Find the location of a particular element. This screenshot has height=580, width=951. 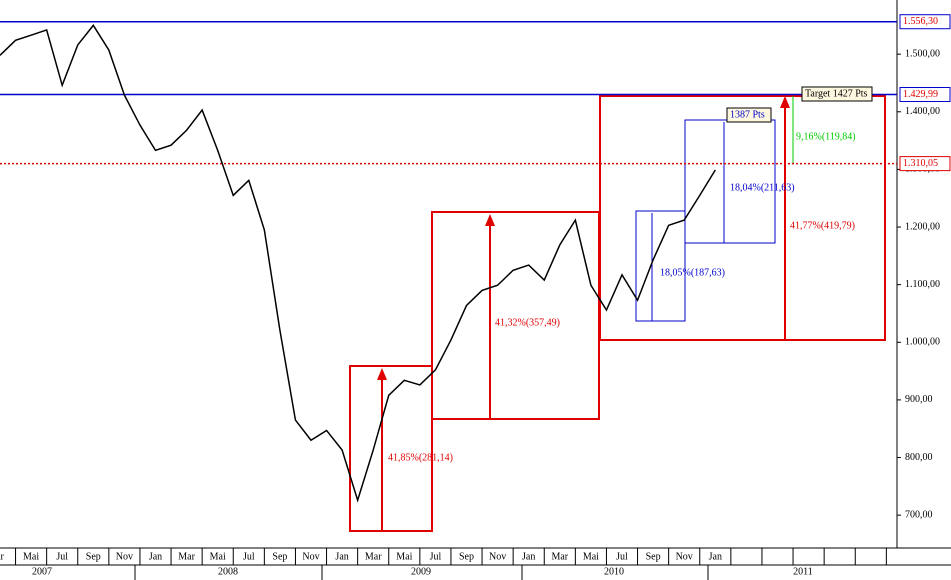

annotation: 1387 Pts is located at coordinates (747, 114).